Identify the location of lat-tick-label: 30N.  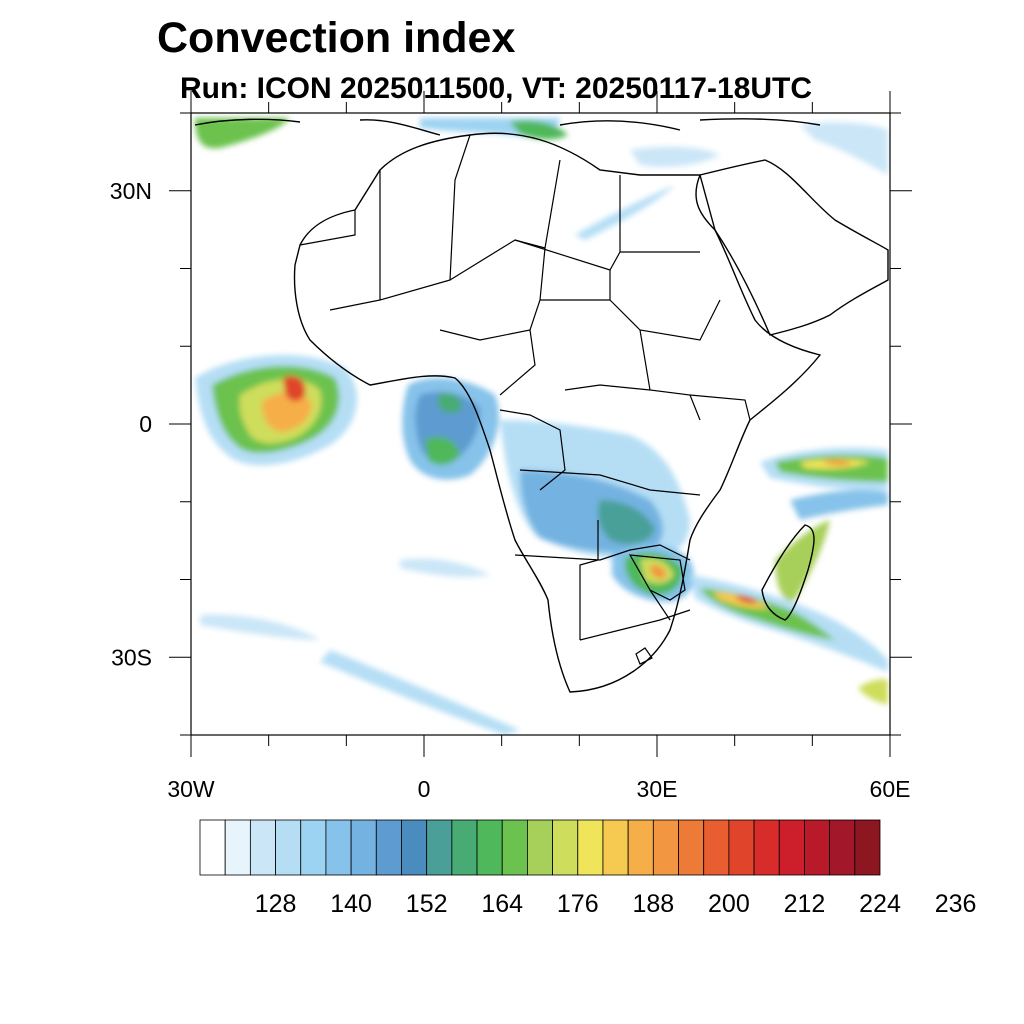
(131, 191).